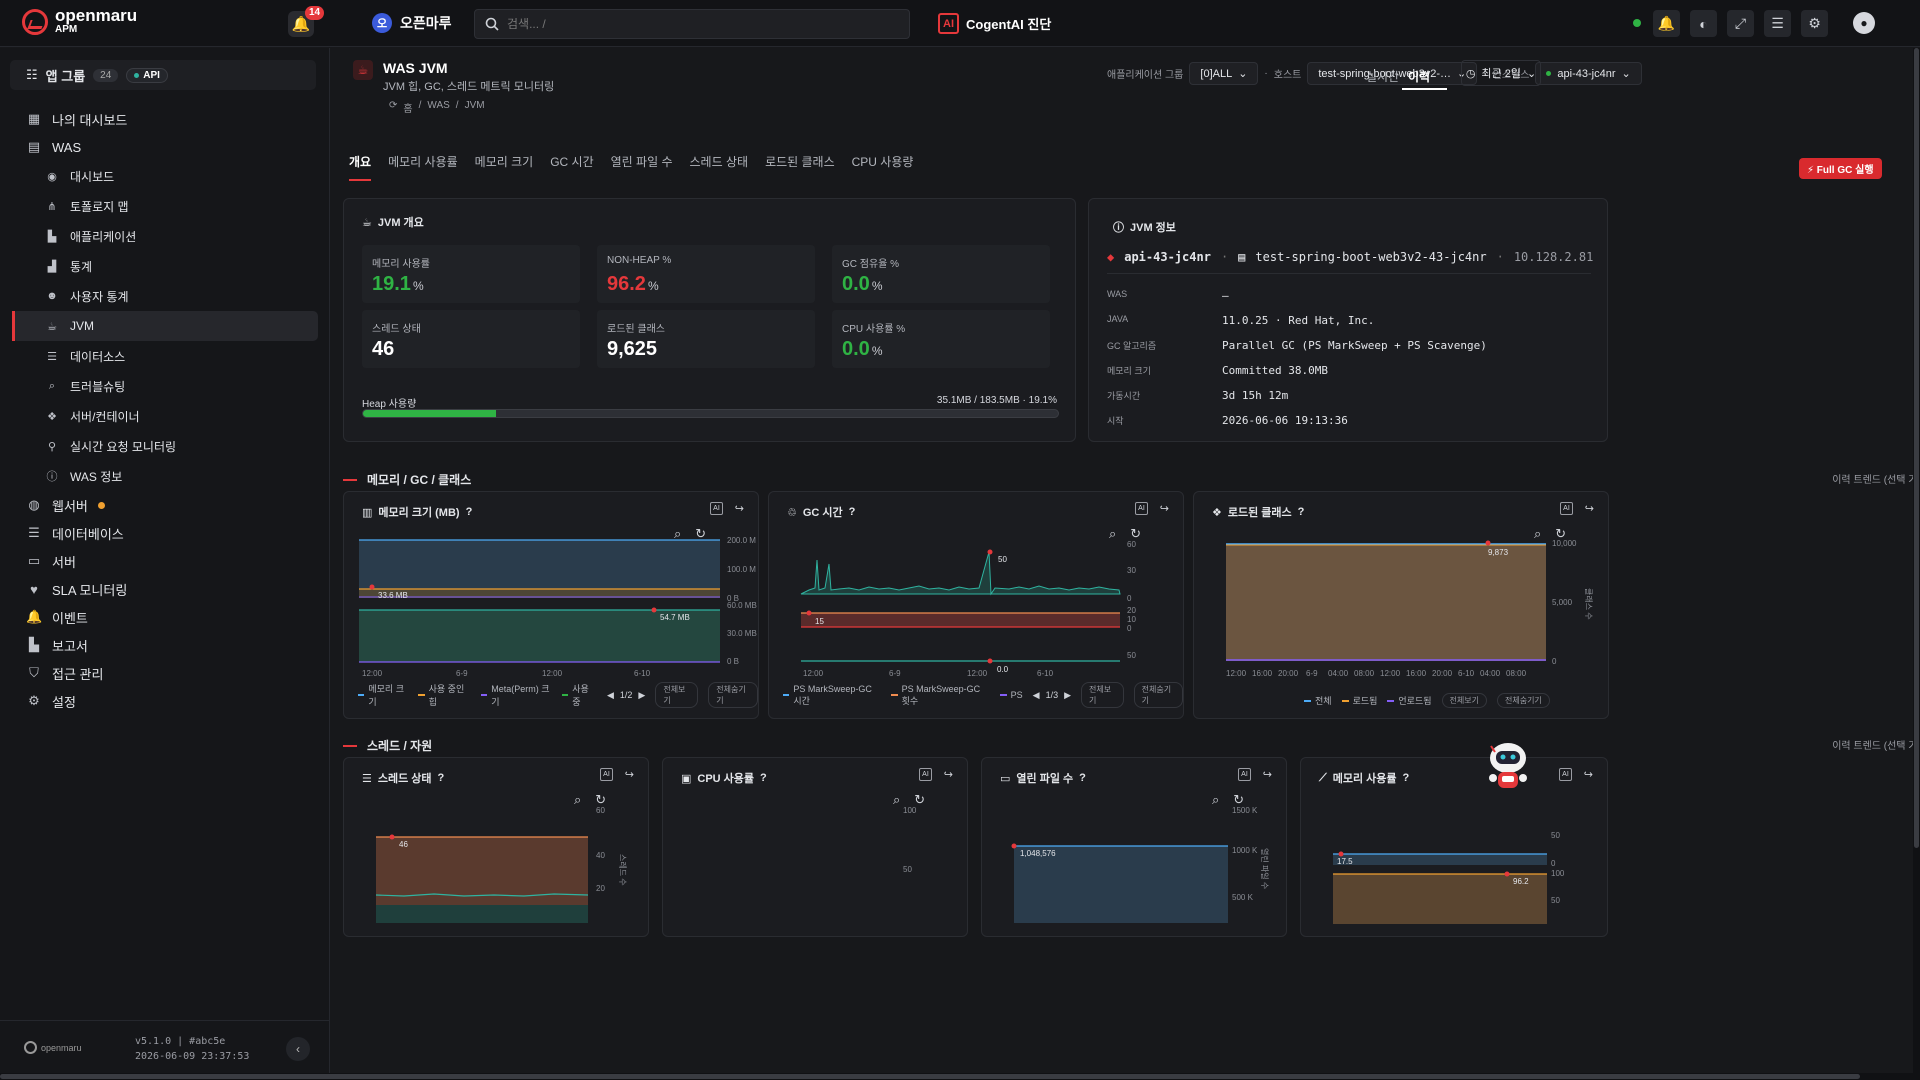 This screenshot has height=1080, width=1920. I want to click on legend-item: 메모리 크기, so click(383, 695).